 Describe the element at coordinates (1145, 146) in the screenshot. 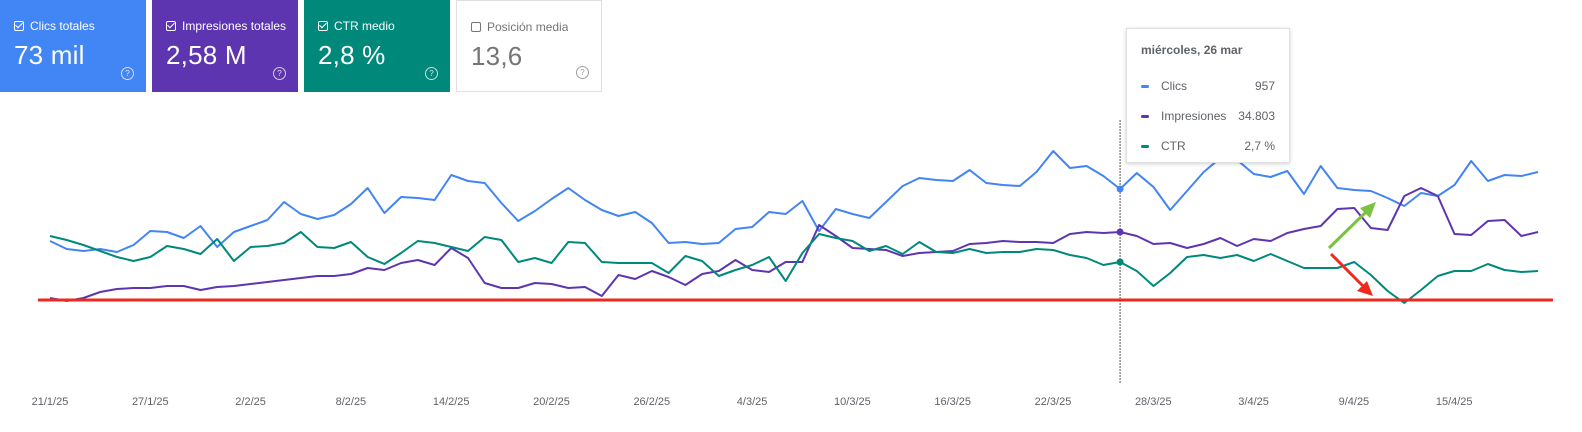

I see `legend-swatch-ctr` at that location.